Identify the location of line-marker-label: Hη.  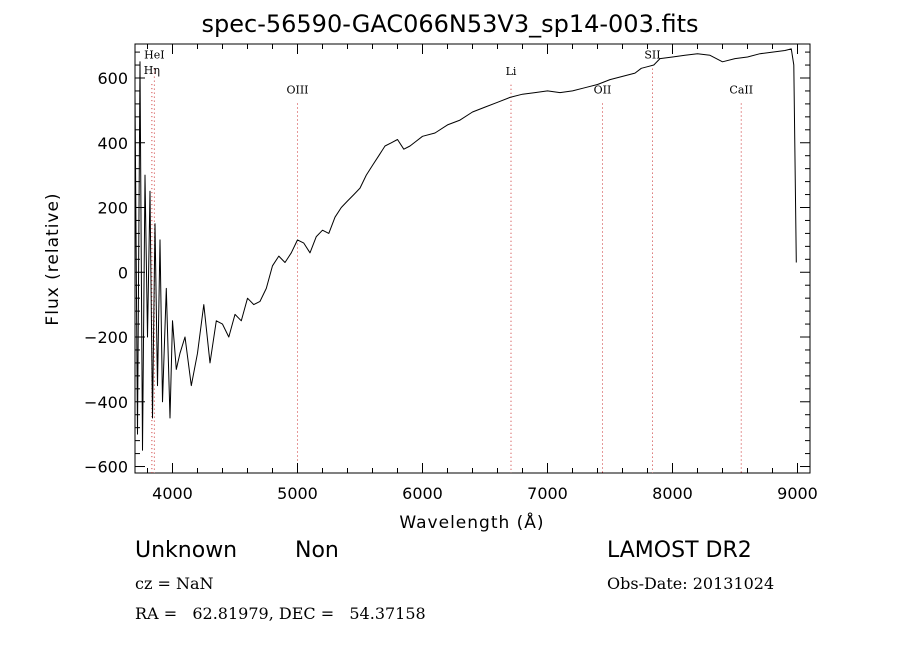
(152, 70).